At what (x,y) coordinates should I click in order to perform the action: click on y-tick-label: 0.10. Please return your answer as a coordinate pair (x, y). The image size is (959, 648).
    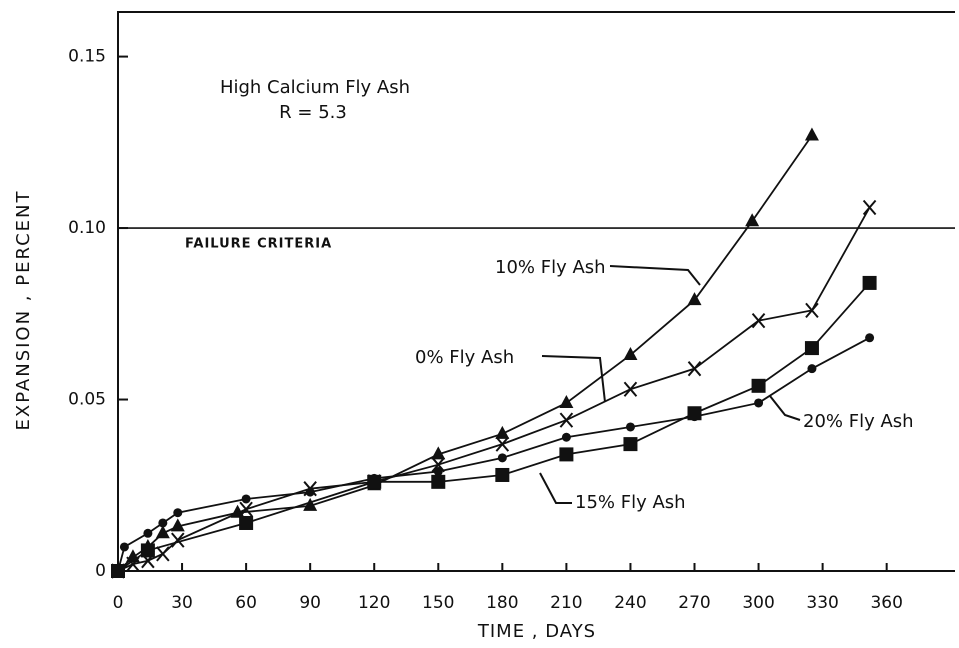
    Looking at the image, I should click on (87, 228).